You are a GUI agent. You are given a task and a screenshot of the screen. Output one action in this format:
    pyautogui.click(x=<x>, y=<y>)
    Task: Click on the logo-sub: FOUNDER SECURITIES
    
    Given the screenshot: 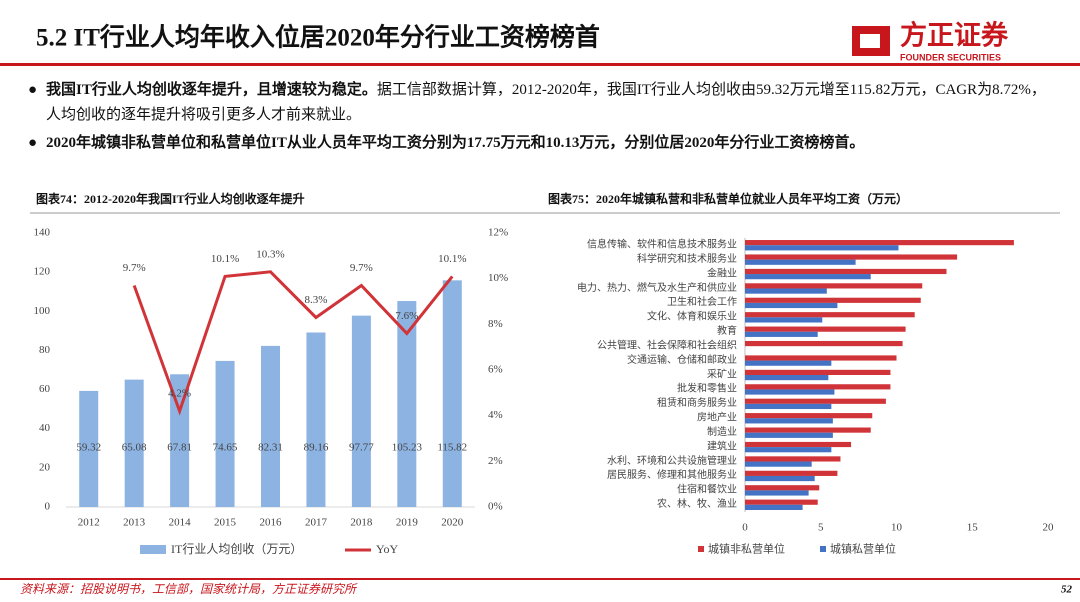 What is the action you would take?
    pyautogui.click(x=950, y=57)
    